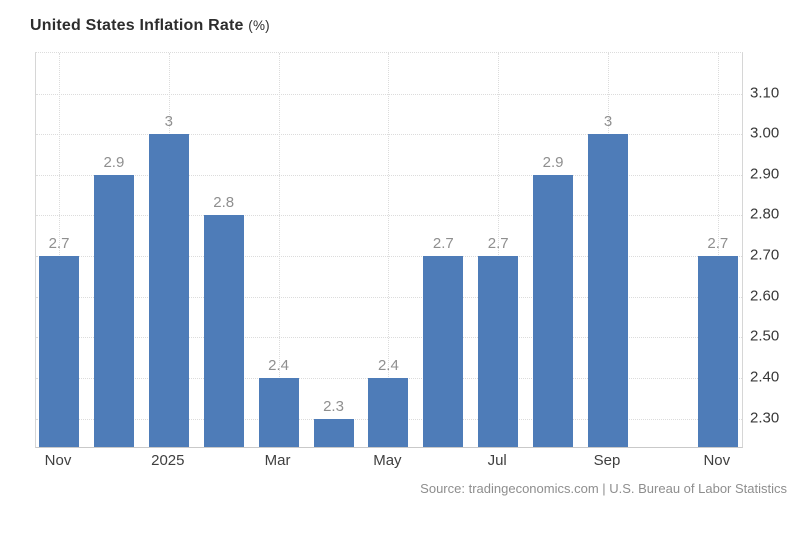 The width and height of the screenshot is (800, 546). I want to click on y-axis-tick-label: 3.10, so click(765, 93).